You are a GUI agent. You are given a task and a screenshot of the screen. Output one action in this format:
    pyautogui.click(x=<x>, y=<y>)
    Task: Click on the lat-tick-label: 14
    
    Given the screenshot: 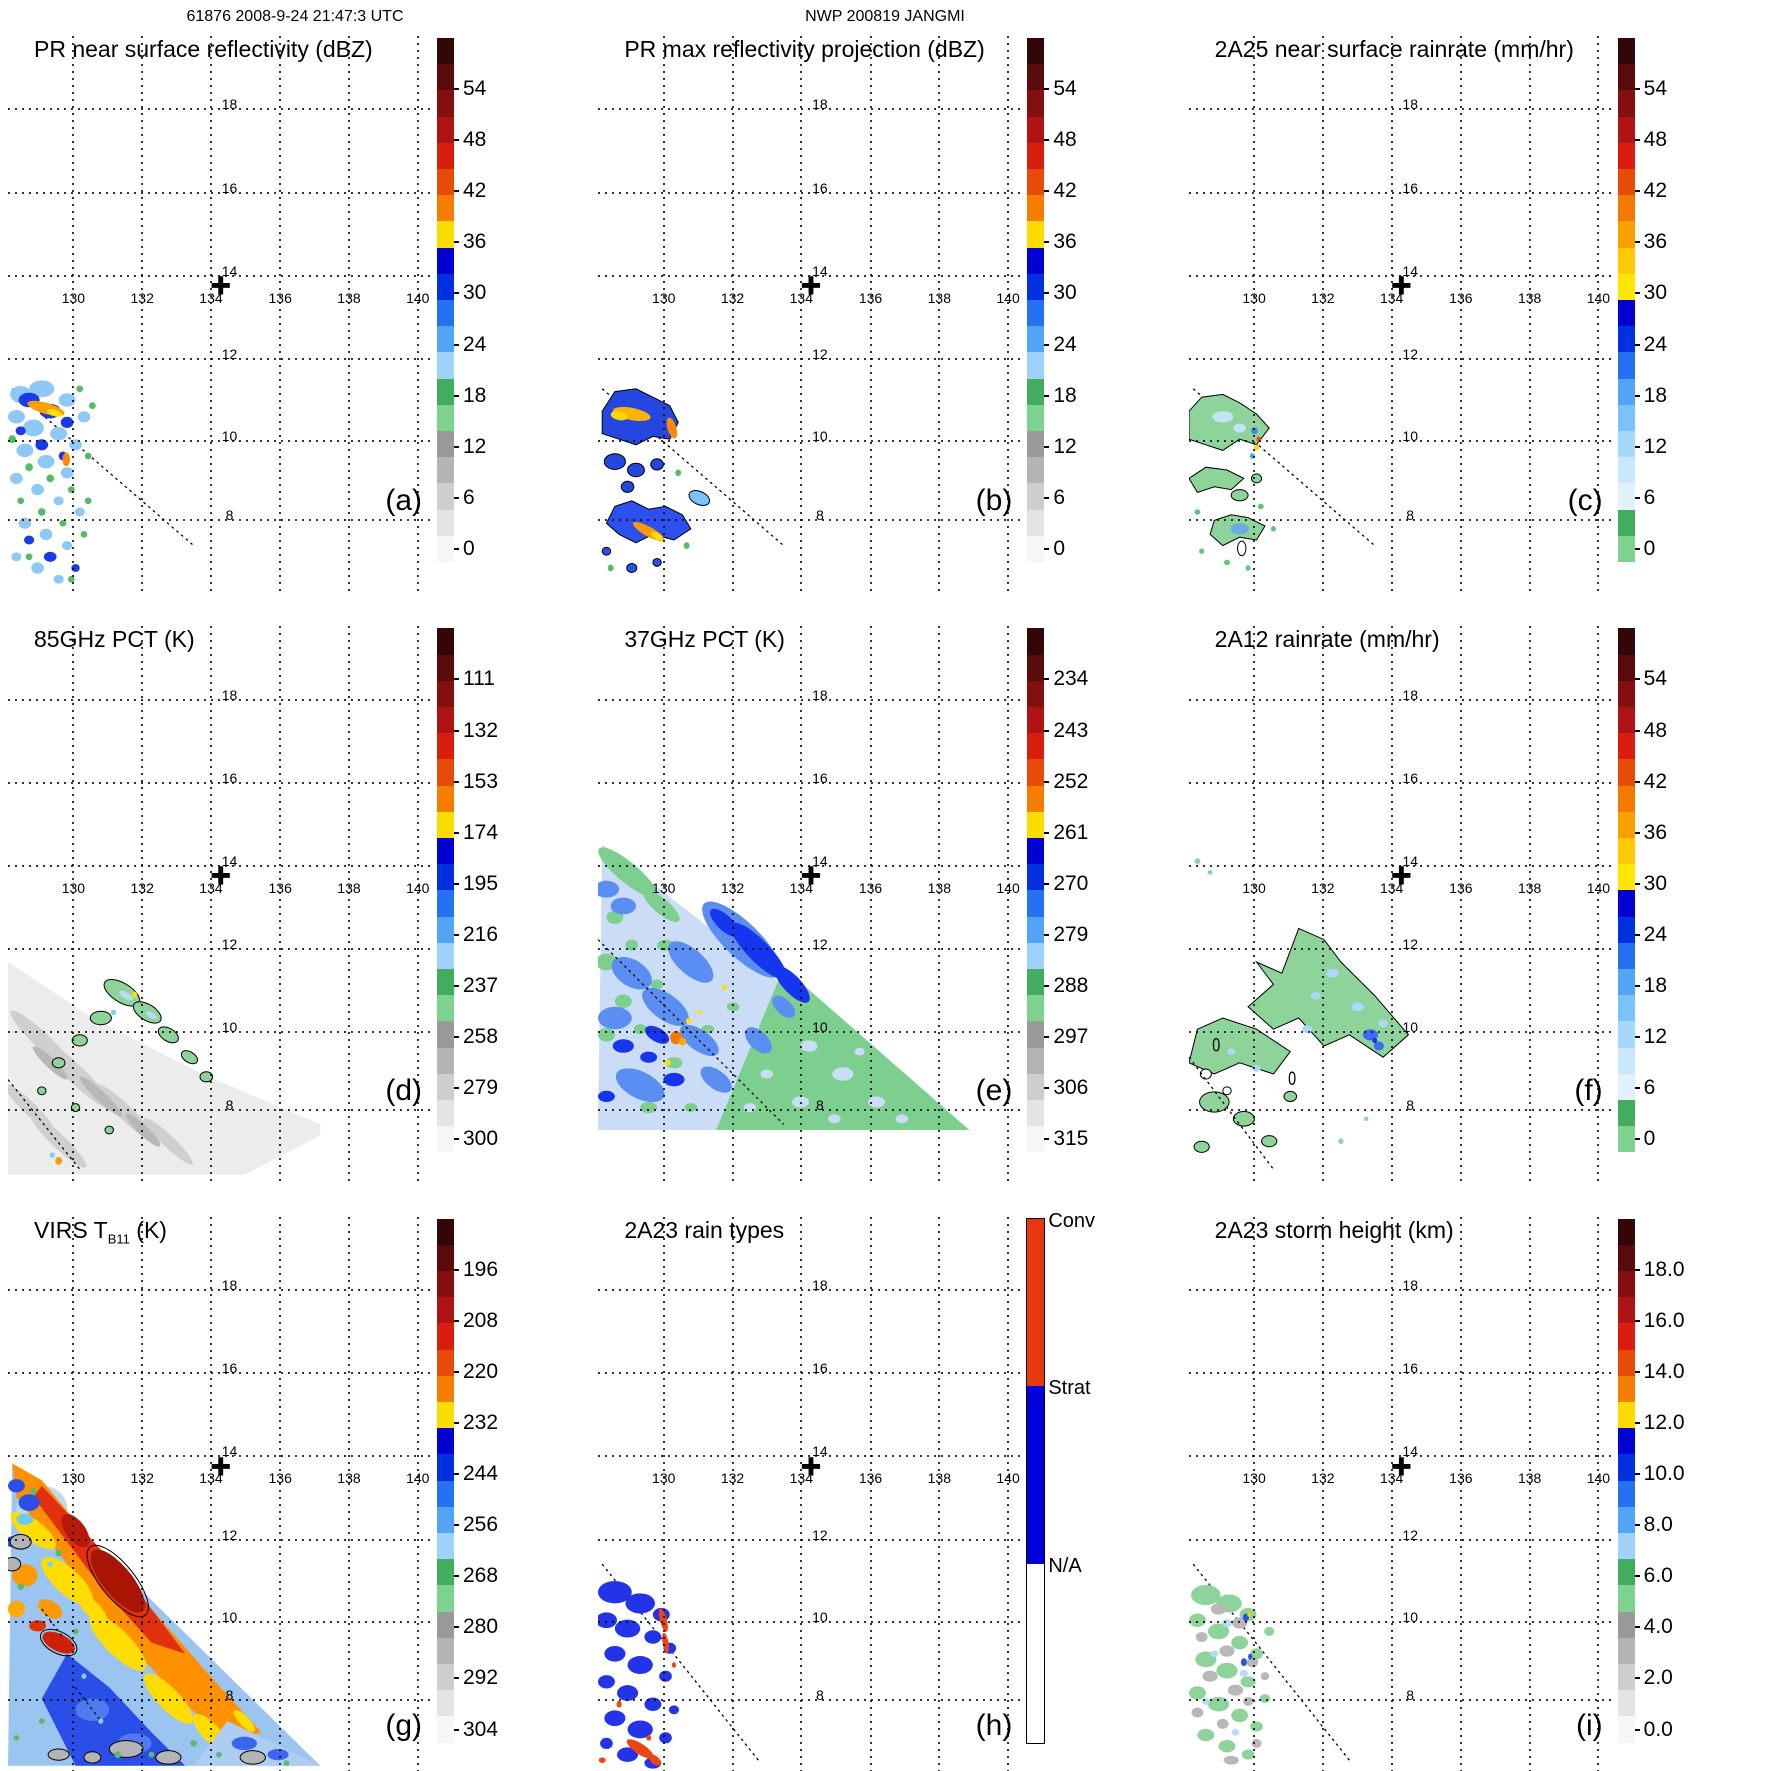 What is the action you would take?
    pyautogui.click(x=820, y=1451)
    